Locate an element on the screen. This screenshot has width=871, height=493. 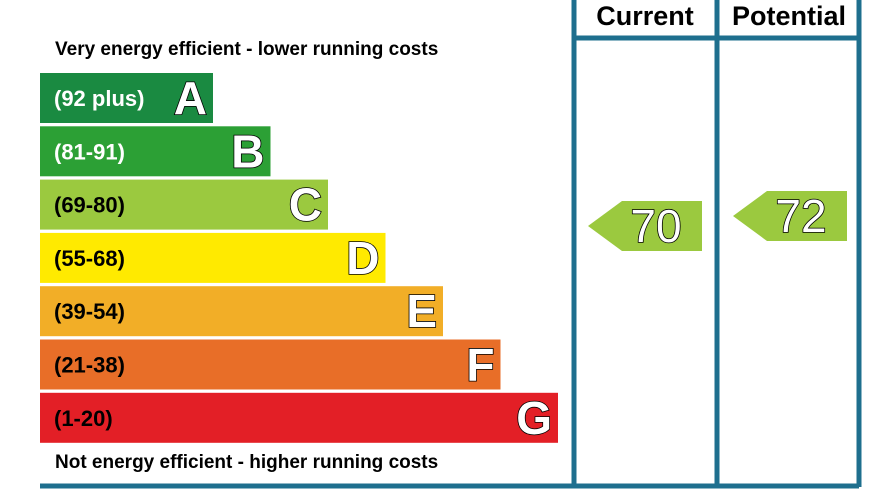
band-bar-d is located at coordinates (213, 257).